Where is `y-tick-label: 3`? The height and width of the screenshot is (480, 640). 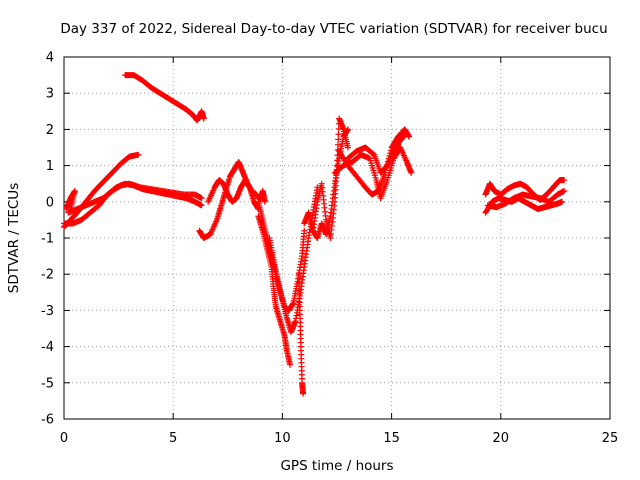 y-tick-label: 3 is located at coordinates (50, 94).